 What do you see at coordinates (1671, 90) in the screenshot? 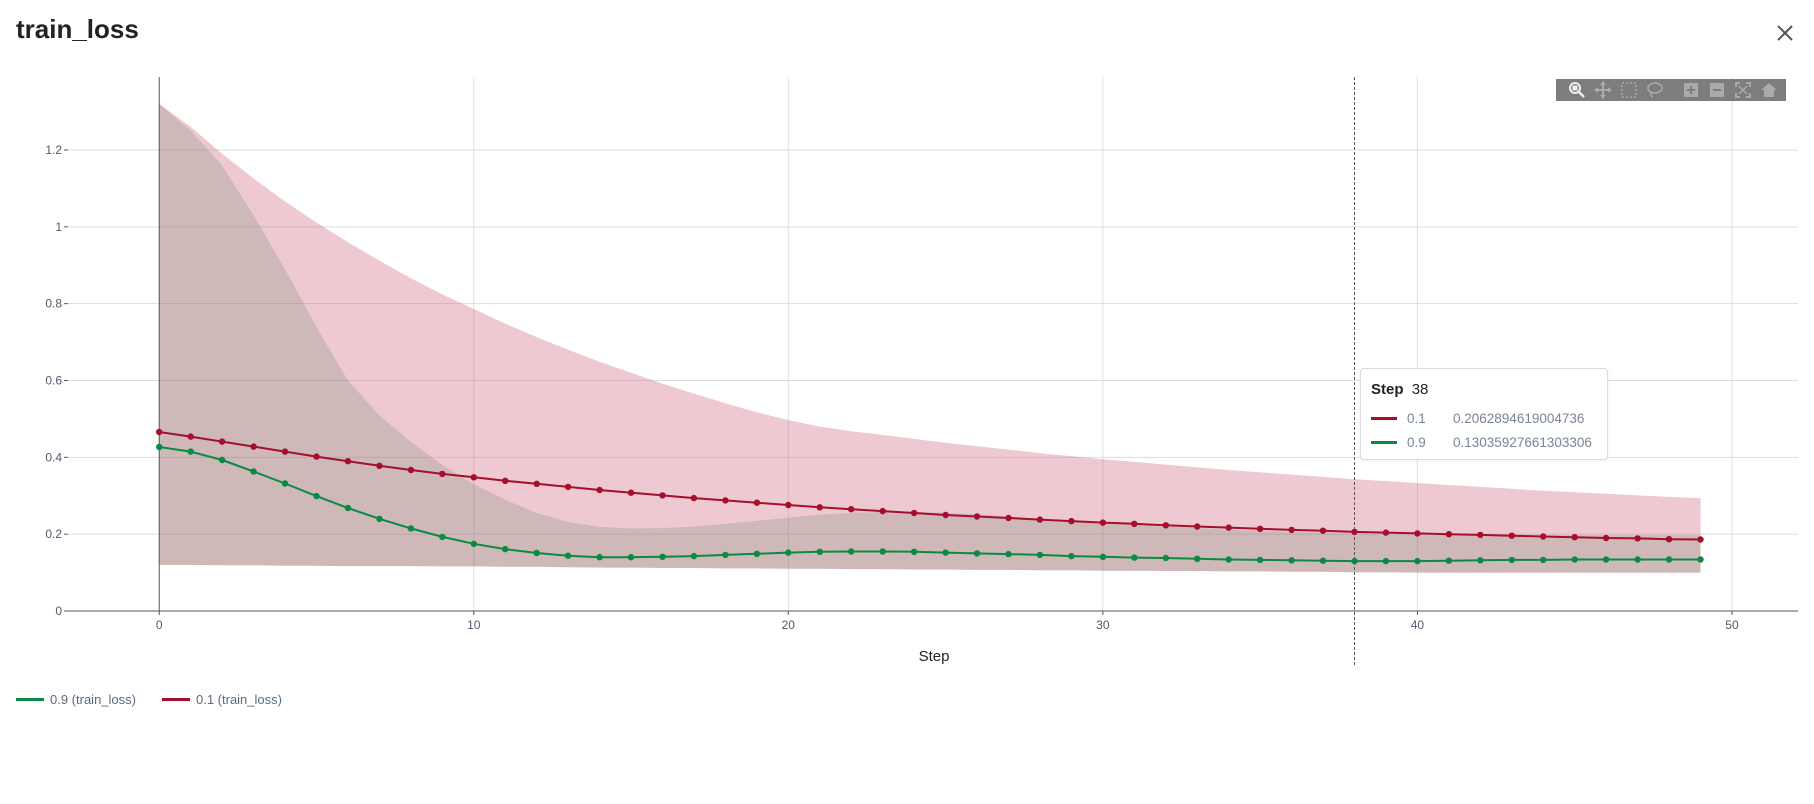
I see `chart-modebar` at bounding box center [1671, 90].